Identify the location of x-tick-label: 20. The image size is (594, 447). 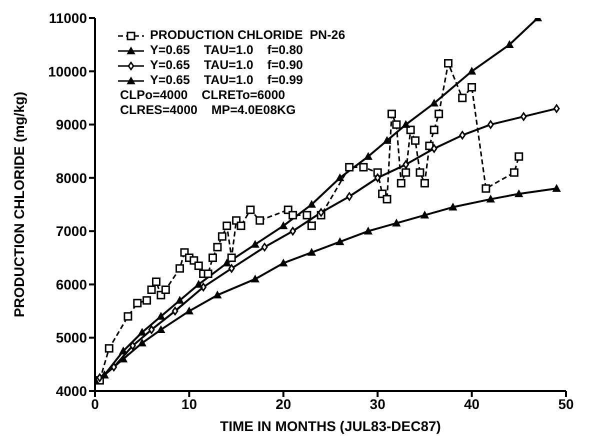
(284, 404).